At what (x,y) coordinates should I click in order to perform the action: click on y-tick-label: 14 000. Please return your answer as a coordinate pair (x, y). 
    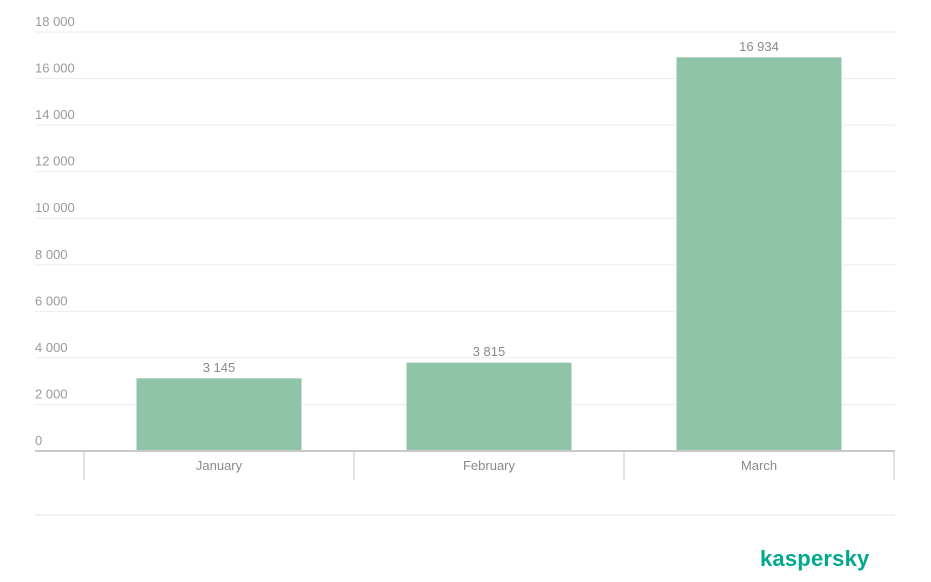
    Looking at the image, I should click on (55, 114).